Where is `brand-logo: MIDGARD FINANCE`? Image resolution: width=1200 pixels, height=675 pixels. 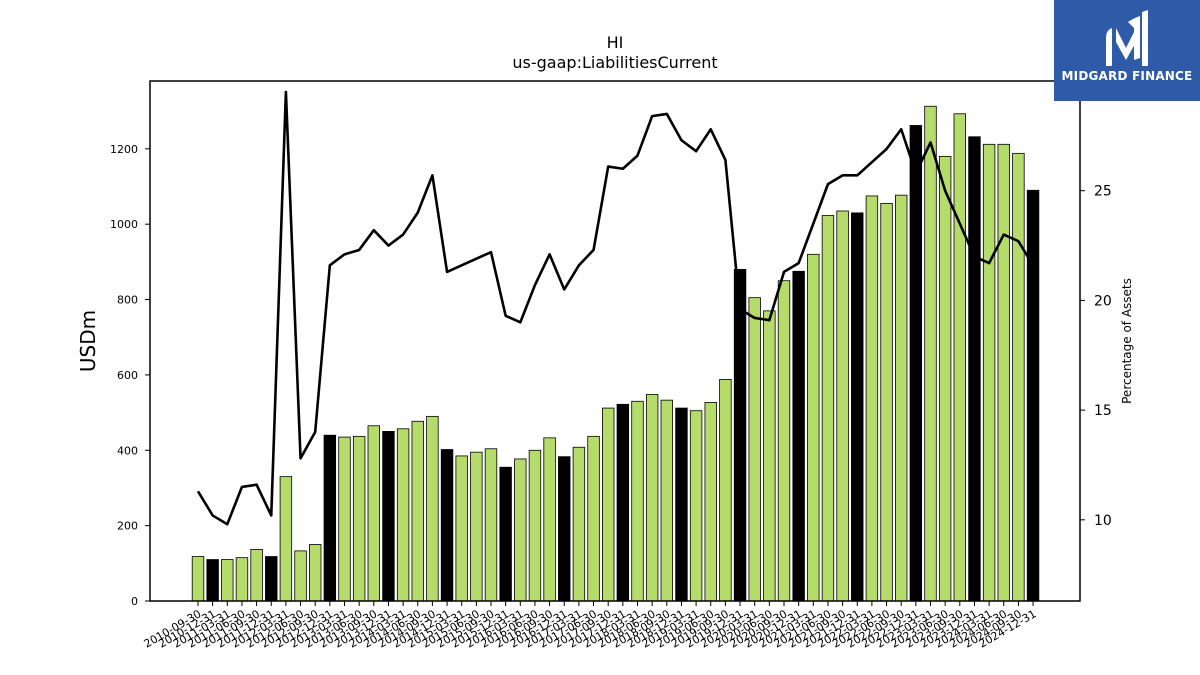
brand-logo: MIDGARD FINANCE is located at coordinates (1127, 50).